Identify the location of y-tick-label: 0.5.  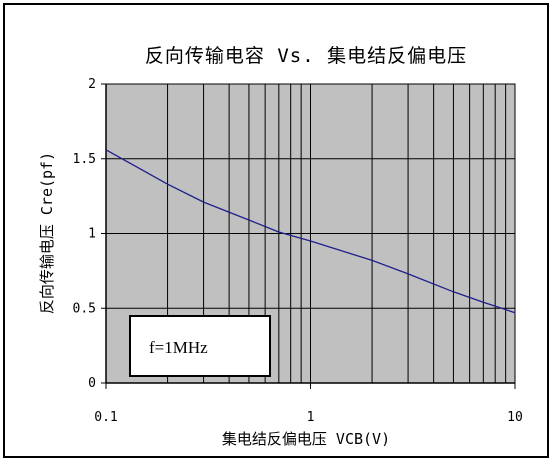
(84, 308).